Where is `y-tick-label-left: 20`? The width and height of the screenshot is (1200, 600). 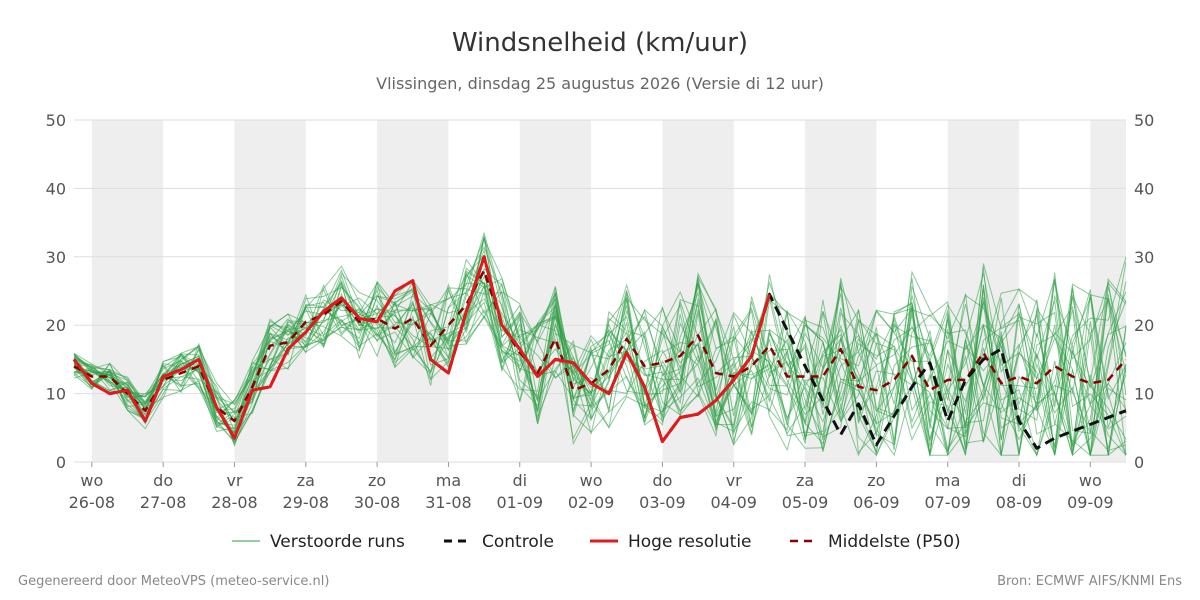 y-tick-label-left: 20 is located at coordinates (56, 325).